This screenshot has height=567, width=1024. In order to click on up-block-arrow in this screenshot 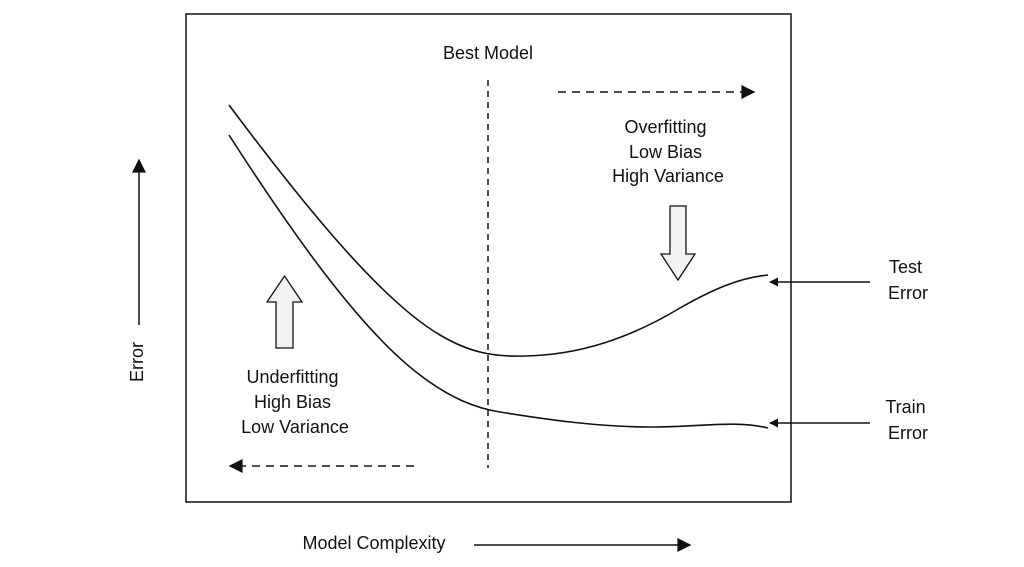, I will do `click(284, 311)`.